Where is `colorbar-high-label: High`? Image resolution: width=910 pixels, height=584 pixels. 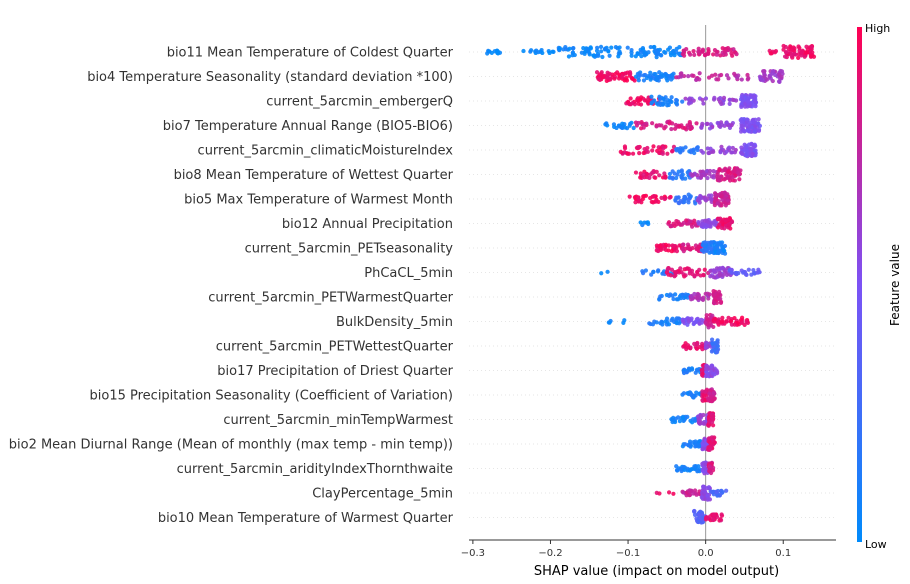
colorbar-high-label: High is located at coordinates (877, 28).